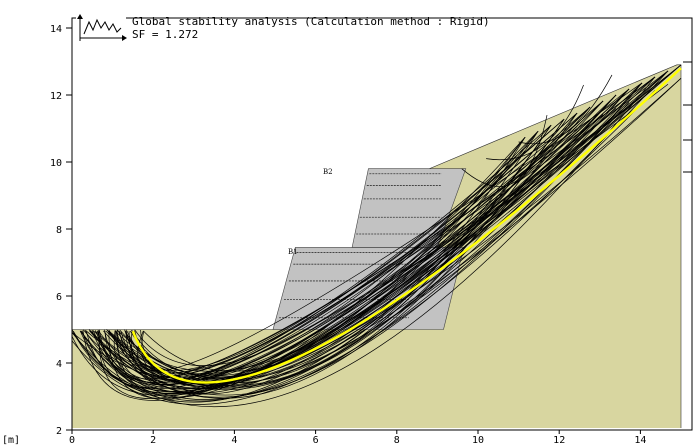 This screenshot has width=694, height=445. I want to click on y-tick-label: 6, so click(59, 297).